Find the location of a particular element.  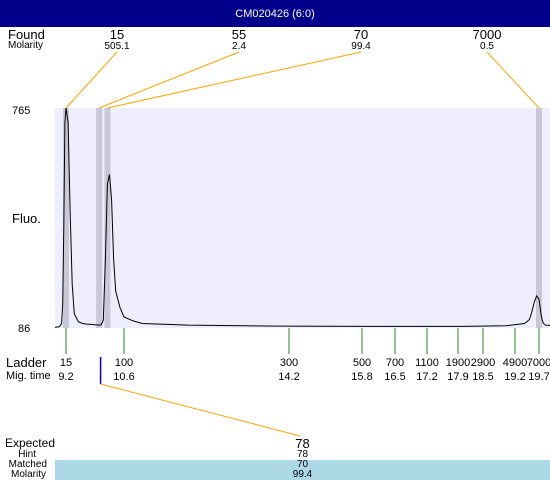

window-title-bar: CM020426 (6:0) is located at coordinates (275, 13).